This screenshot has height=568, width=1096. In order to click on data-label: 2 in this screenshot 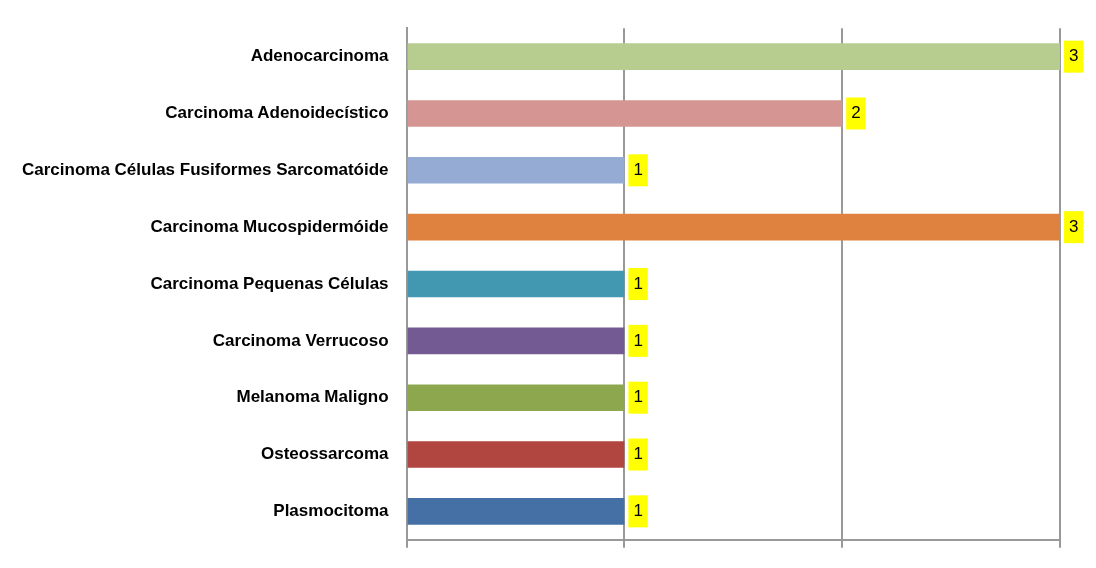, I will do `click(856, 113)`.